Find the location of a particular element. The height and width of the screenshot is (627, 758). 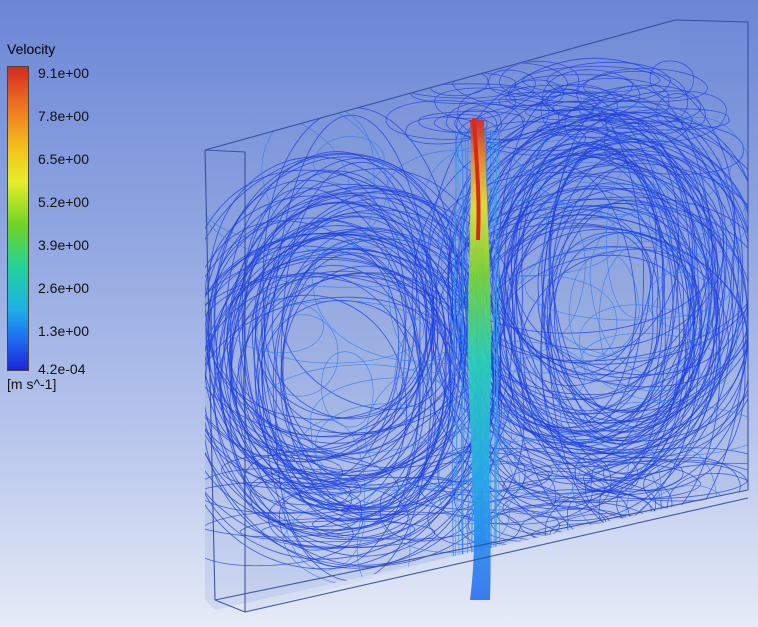

legend-tick-min: 4.2e-04 is located at coordinates (62, 369).